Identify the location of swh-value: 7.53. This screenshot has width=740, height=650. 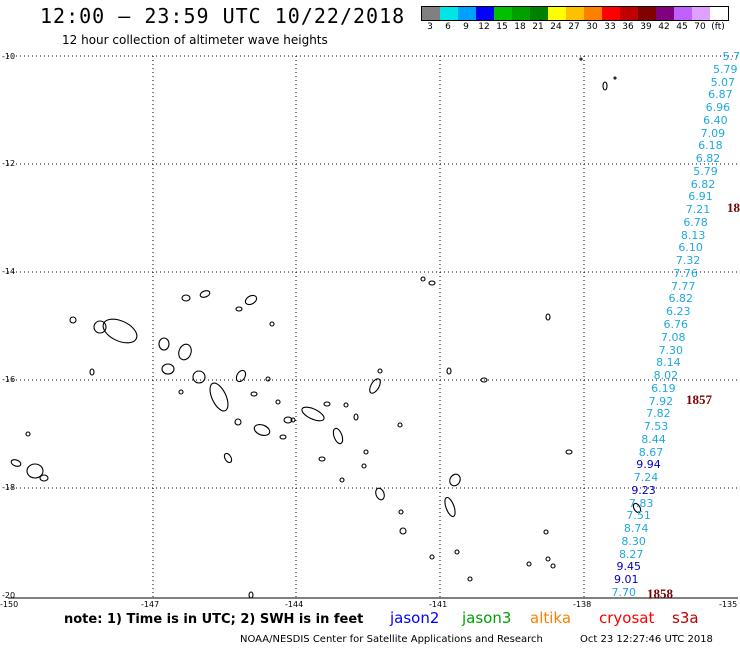
(656, 427).